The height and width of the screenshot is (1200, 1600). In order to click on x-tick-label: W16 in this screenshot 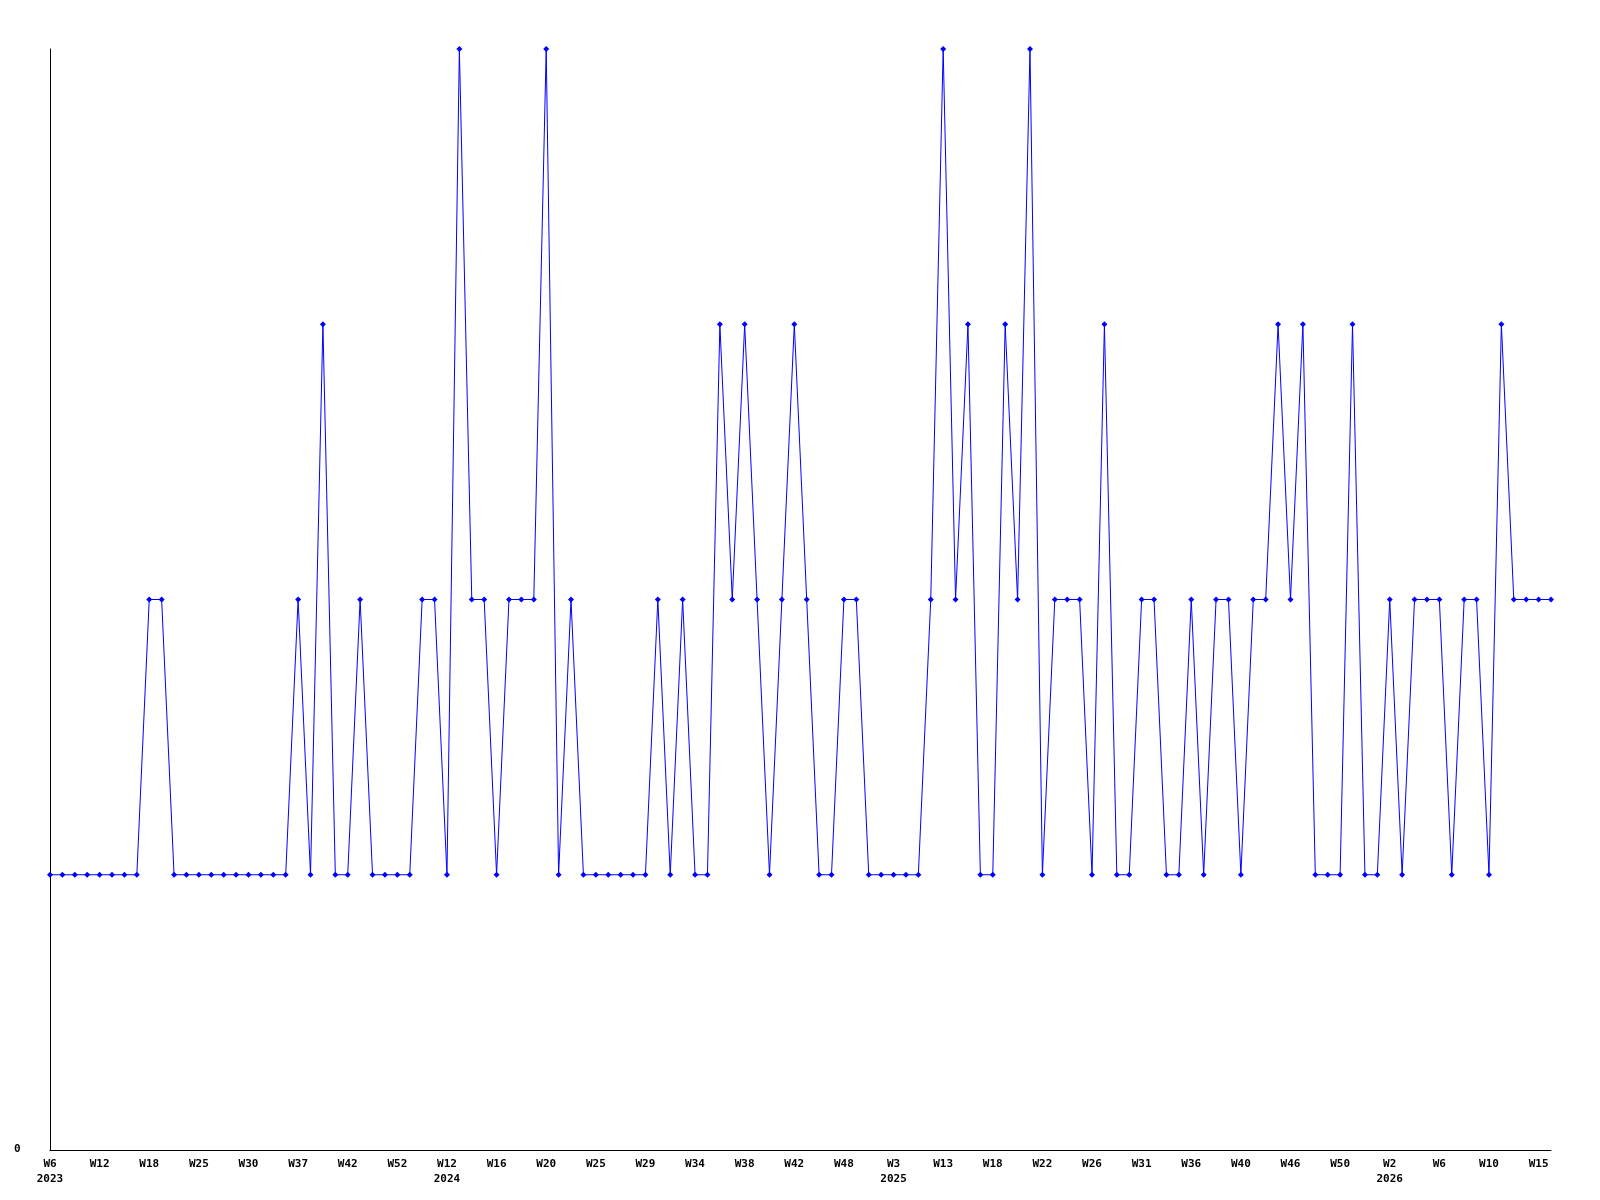, I will do `click(496, 1163)`.